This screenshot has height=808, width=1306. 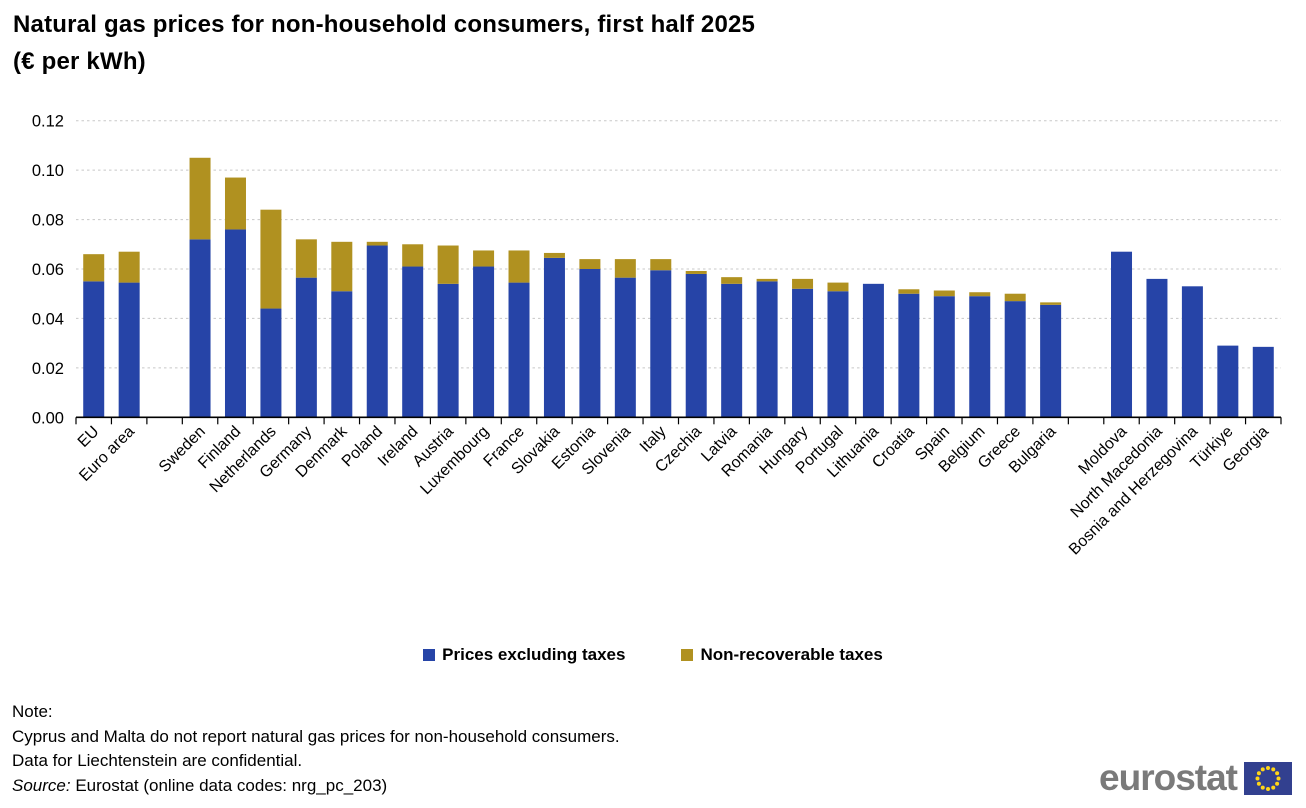 I want to click on bar-base-north-macedonia, so click(x=1157, y=348).